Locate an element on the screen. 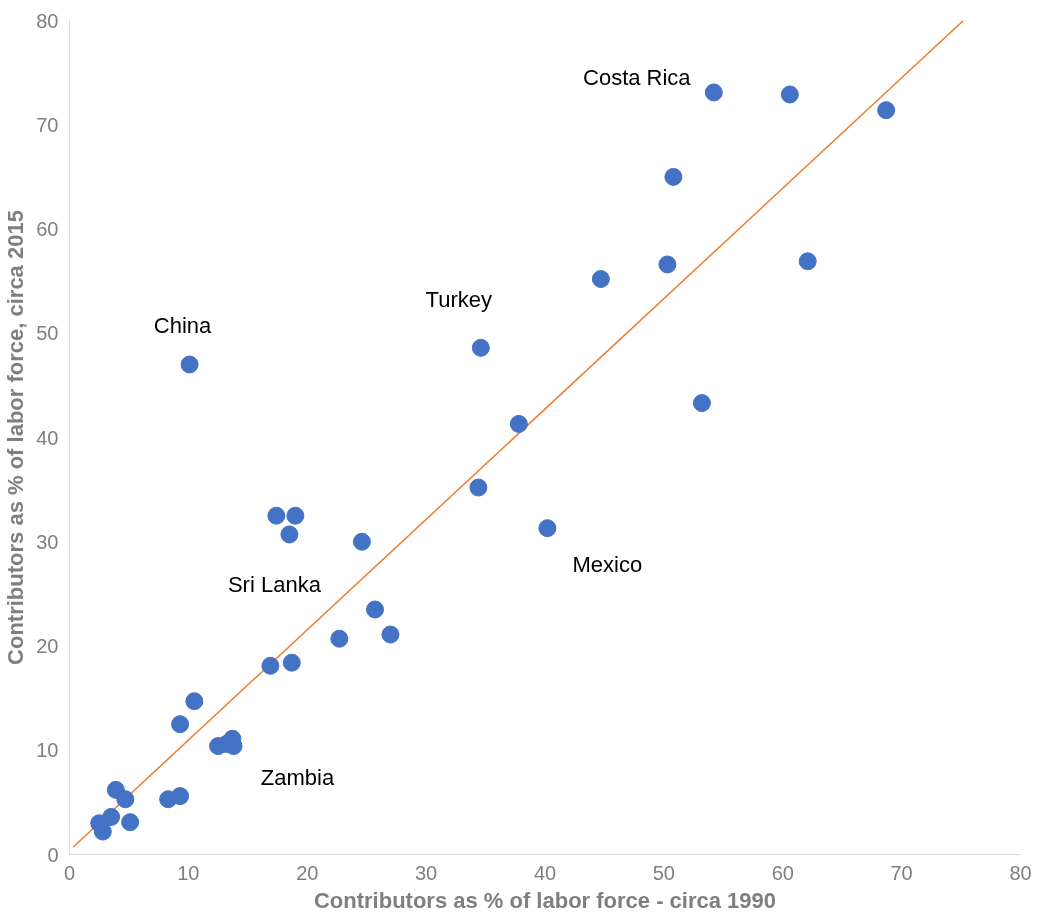 This screenshot has width=1063, height=915. y-tick-label: 50 is located at coordinates (47, 333).